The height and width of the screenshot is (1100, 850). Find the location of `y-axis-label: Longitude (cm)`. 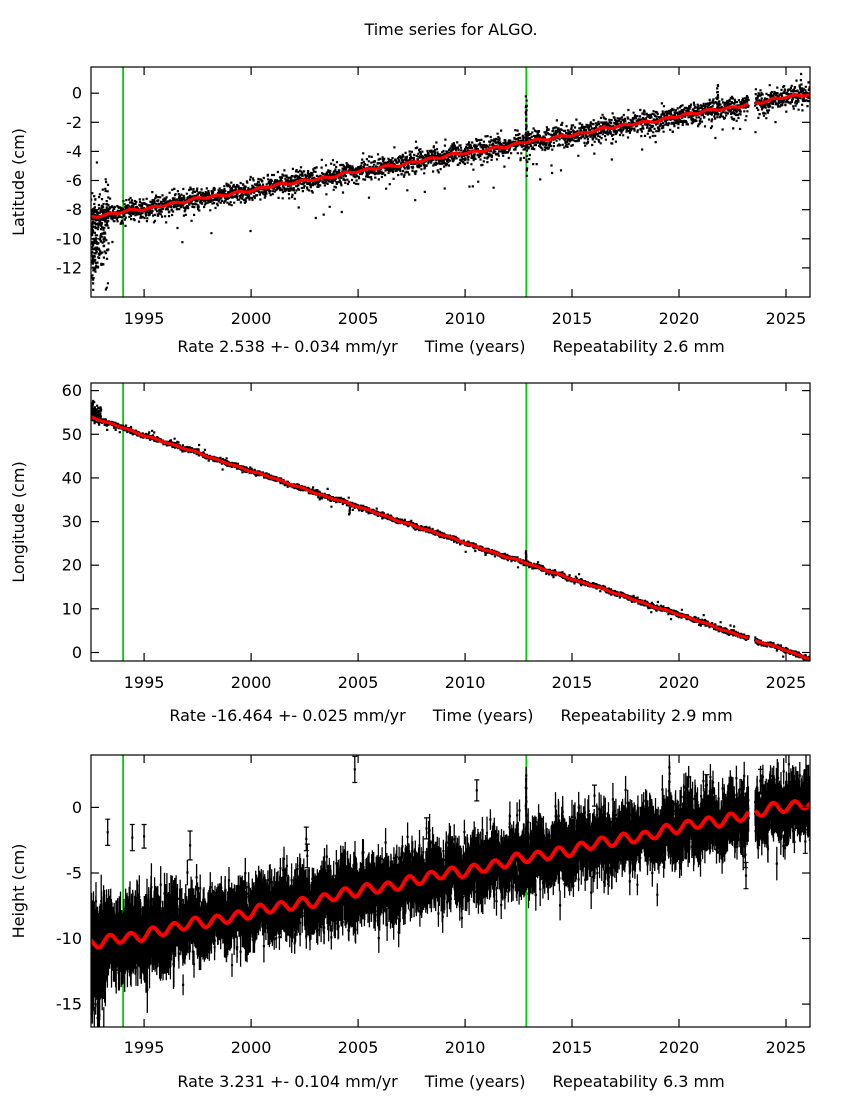

y-axis-label: Longitude (cm) is located at coordinates (18, 522).